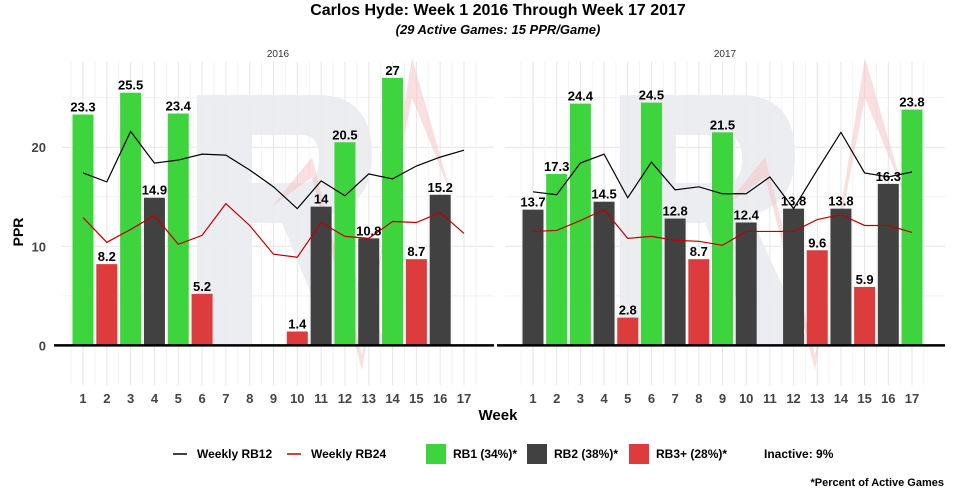 Image resolution: width=953 pixels, height=499 pixels. I want to click on bar-label: 2.8, so click(628, 310).